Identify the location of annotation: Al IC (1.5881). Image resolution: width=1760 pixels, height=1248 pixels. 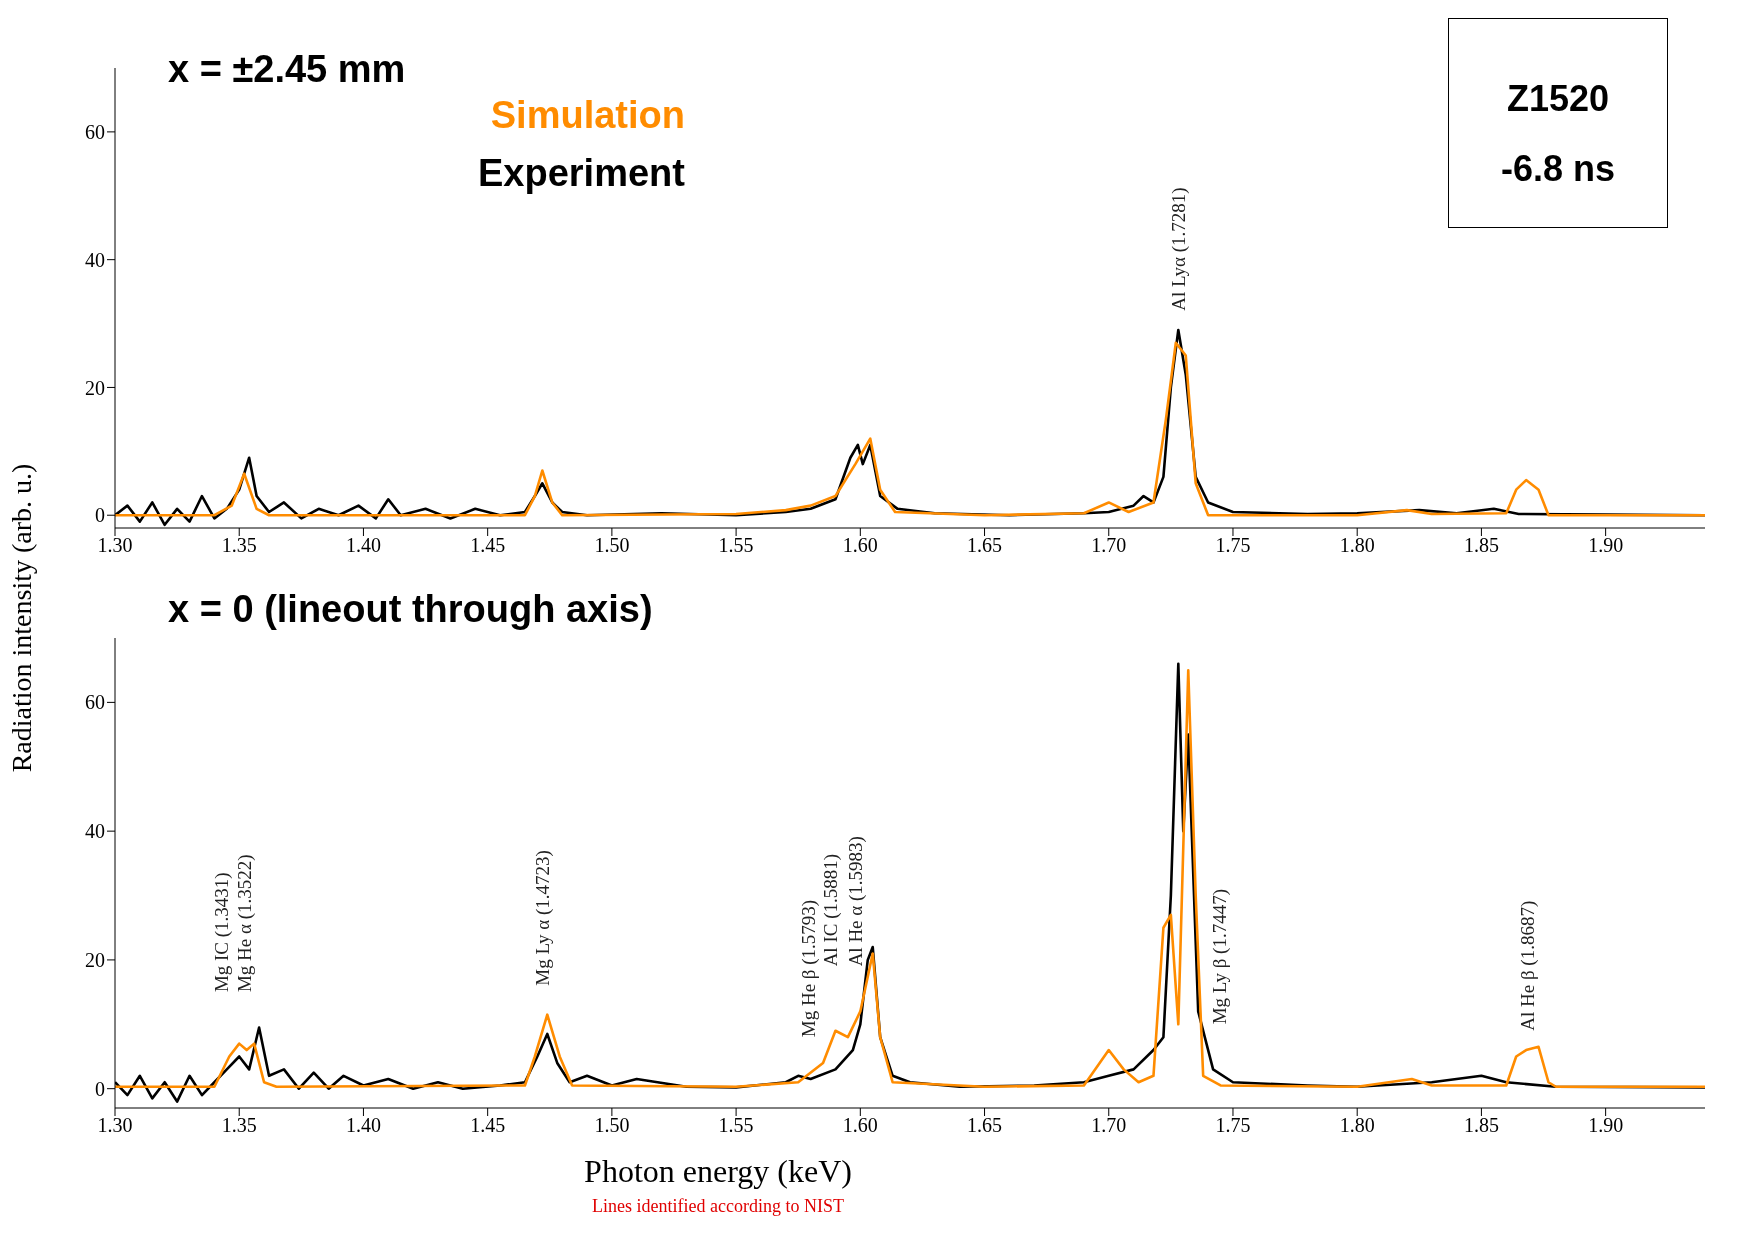
(830, 910).